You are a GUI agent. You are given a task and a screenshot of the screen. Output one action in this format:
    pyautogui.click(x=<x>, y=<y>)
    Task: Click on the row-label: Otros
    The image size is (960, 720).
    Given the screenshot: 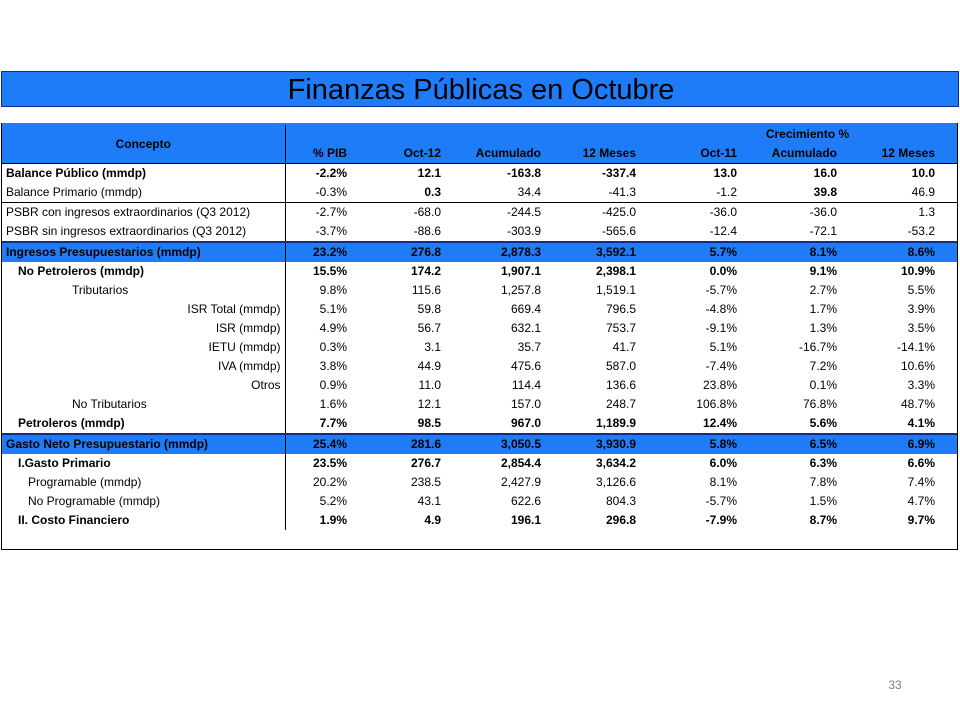 What is the action you would take?
    pyautogui.click(x=144, y=385)
    